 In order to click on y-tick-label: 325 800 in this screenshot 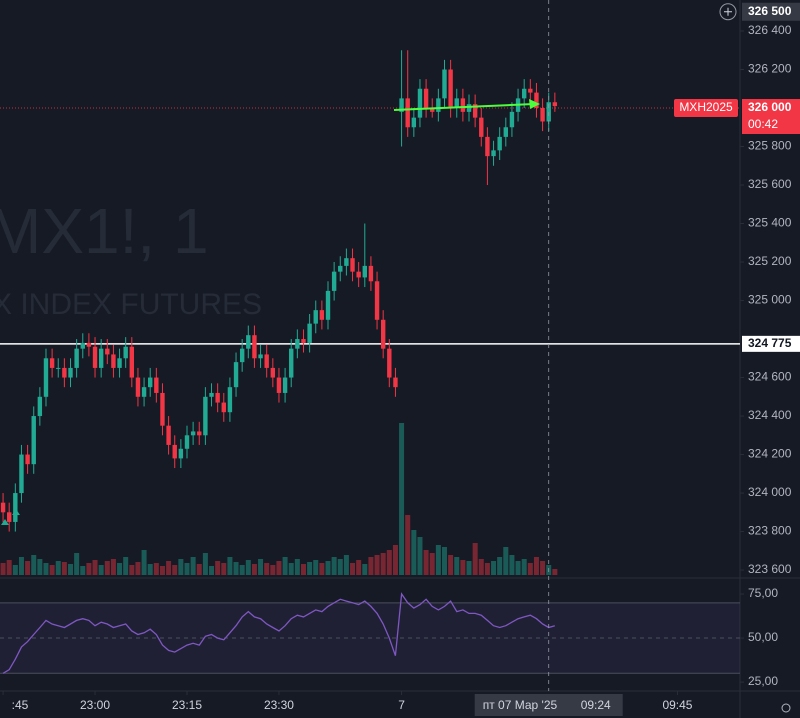, I will do `click(770, 146)`.